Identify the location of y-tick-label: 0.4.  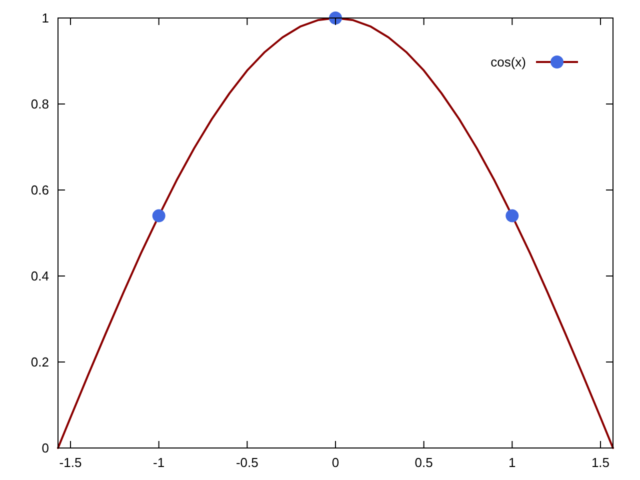
(39, 276).